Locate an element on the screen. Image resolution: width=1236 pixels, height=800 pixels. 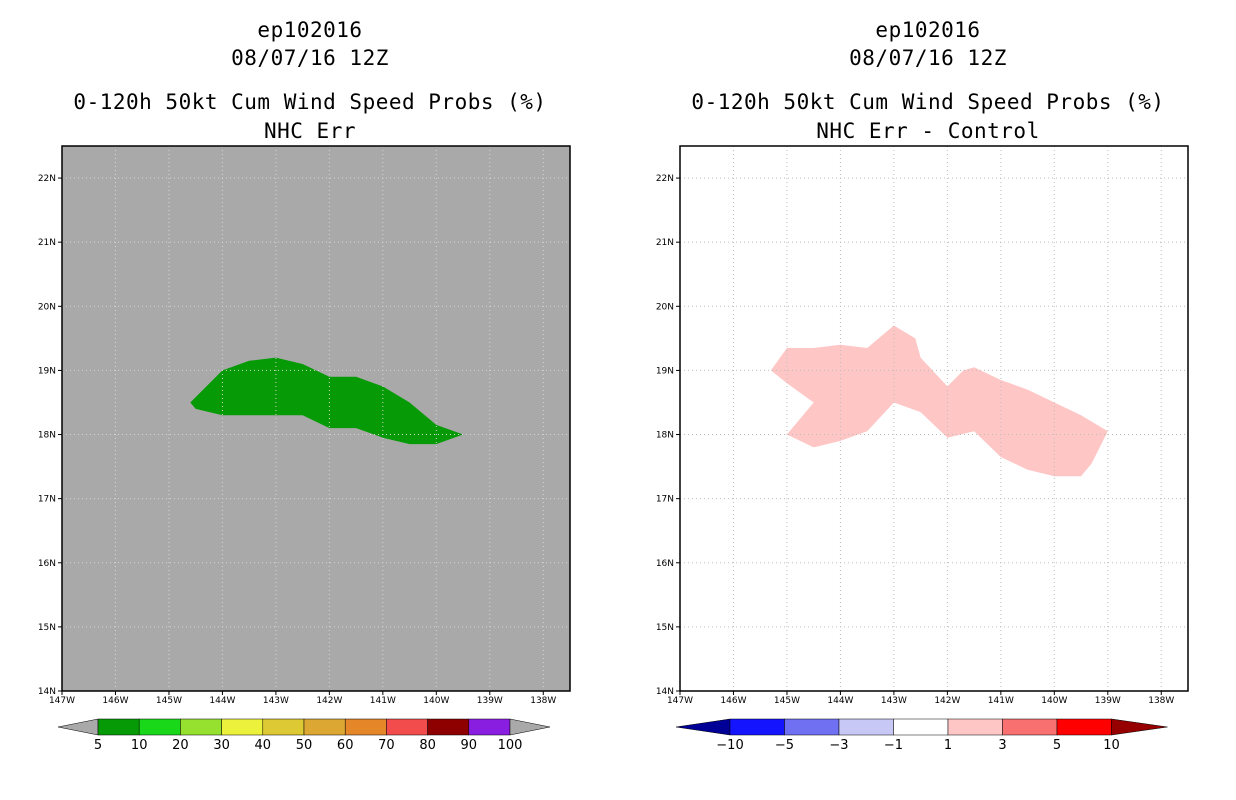
panel2-x-tick-label: 139W is located at coordinates (1108, 701).